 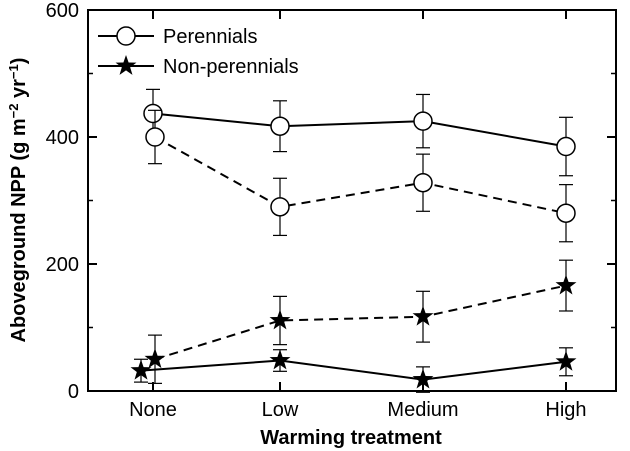 I want to click on x-axis-title: Warming treatment, so click(x=351, y=438).